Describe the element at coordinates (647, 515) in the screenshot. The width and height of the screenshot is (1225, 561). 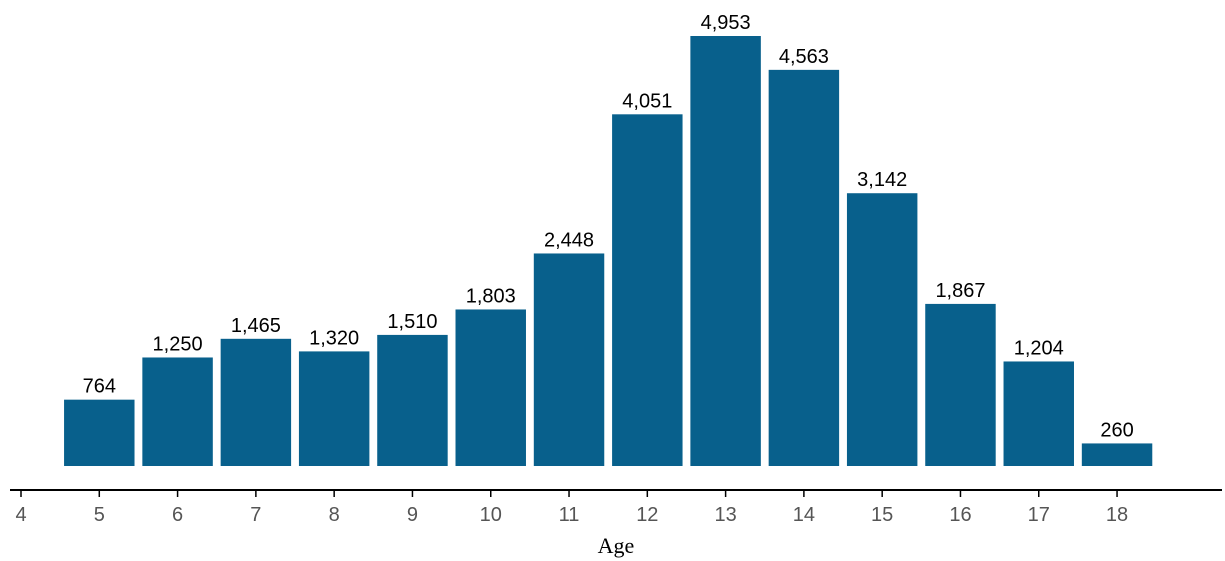
I see `x-tick-label-12: 12` at that location.